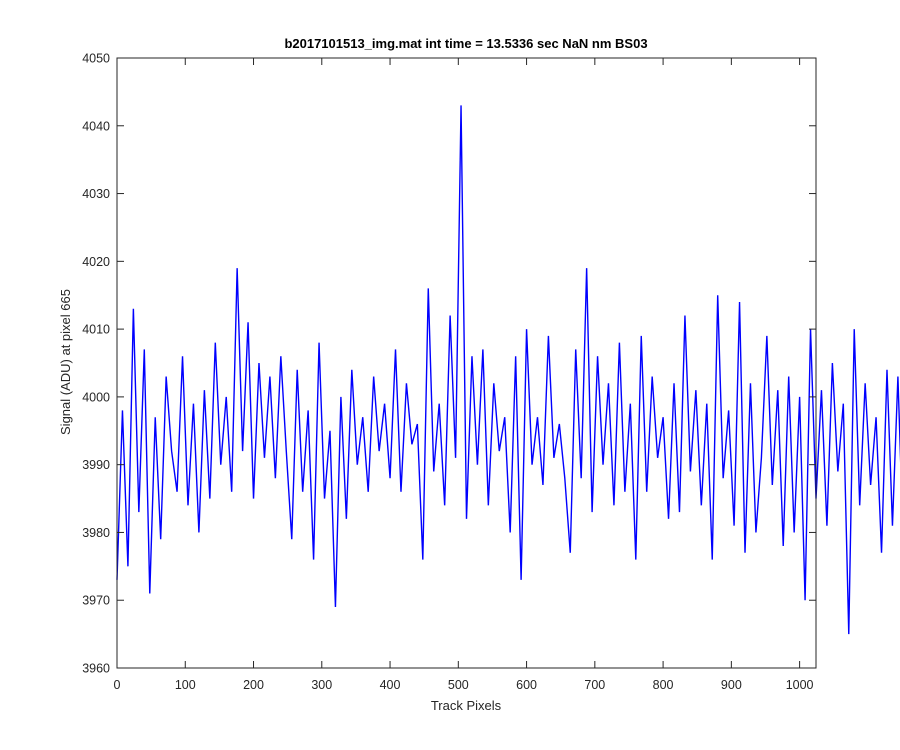  What do you see at coordinates (96, 194) in the screenshot?
I see `y-tick-label: 4030` at bounding box center [96, 194].